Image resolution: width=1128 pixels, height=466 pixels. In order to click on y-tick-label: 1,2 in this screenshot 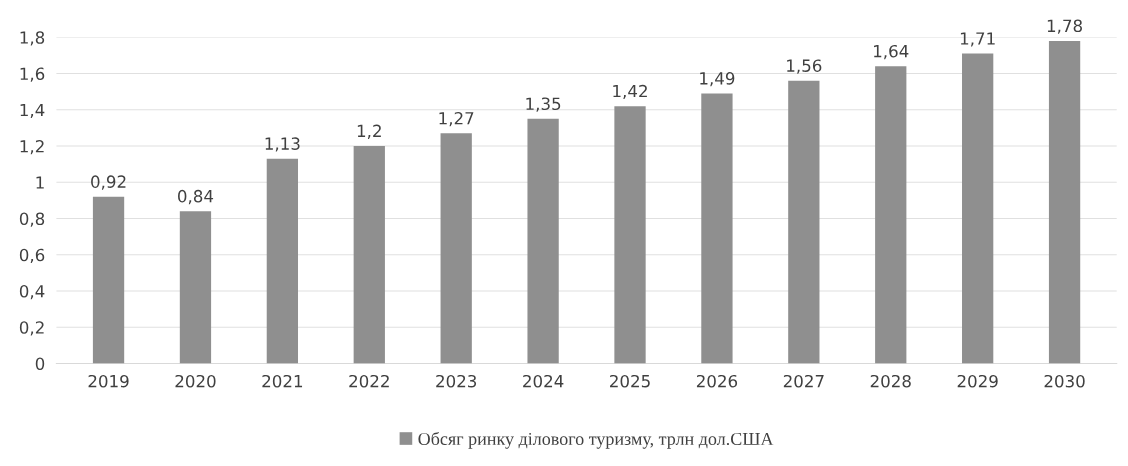, I will do `click(32, 147)`.